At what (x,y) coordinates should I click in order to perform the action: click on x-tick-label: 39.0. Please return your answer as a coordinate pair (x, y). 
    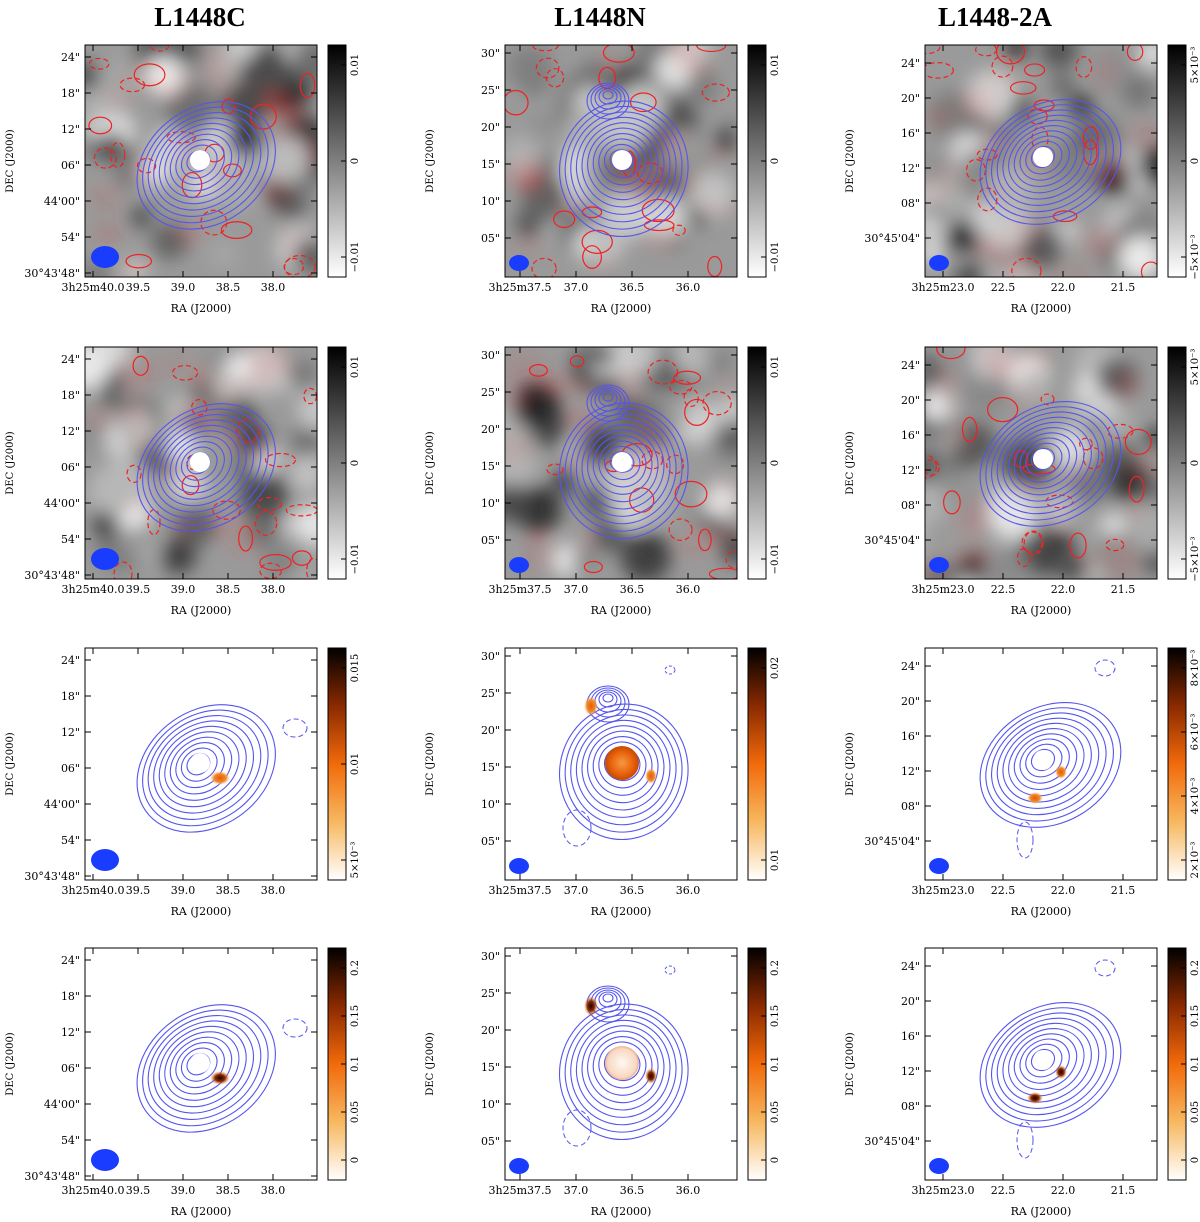
    Looking at the image, I should click on (183, 1190).